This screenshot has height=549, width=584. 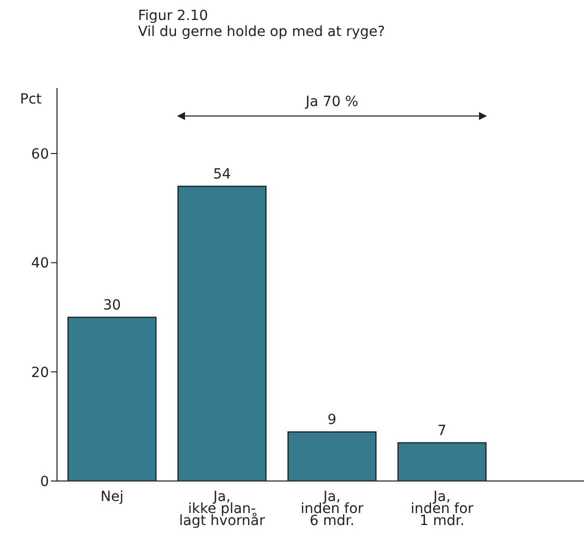 I want to click on data-label: 54, so click(x=222, y=174).